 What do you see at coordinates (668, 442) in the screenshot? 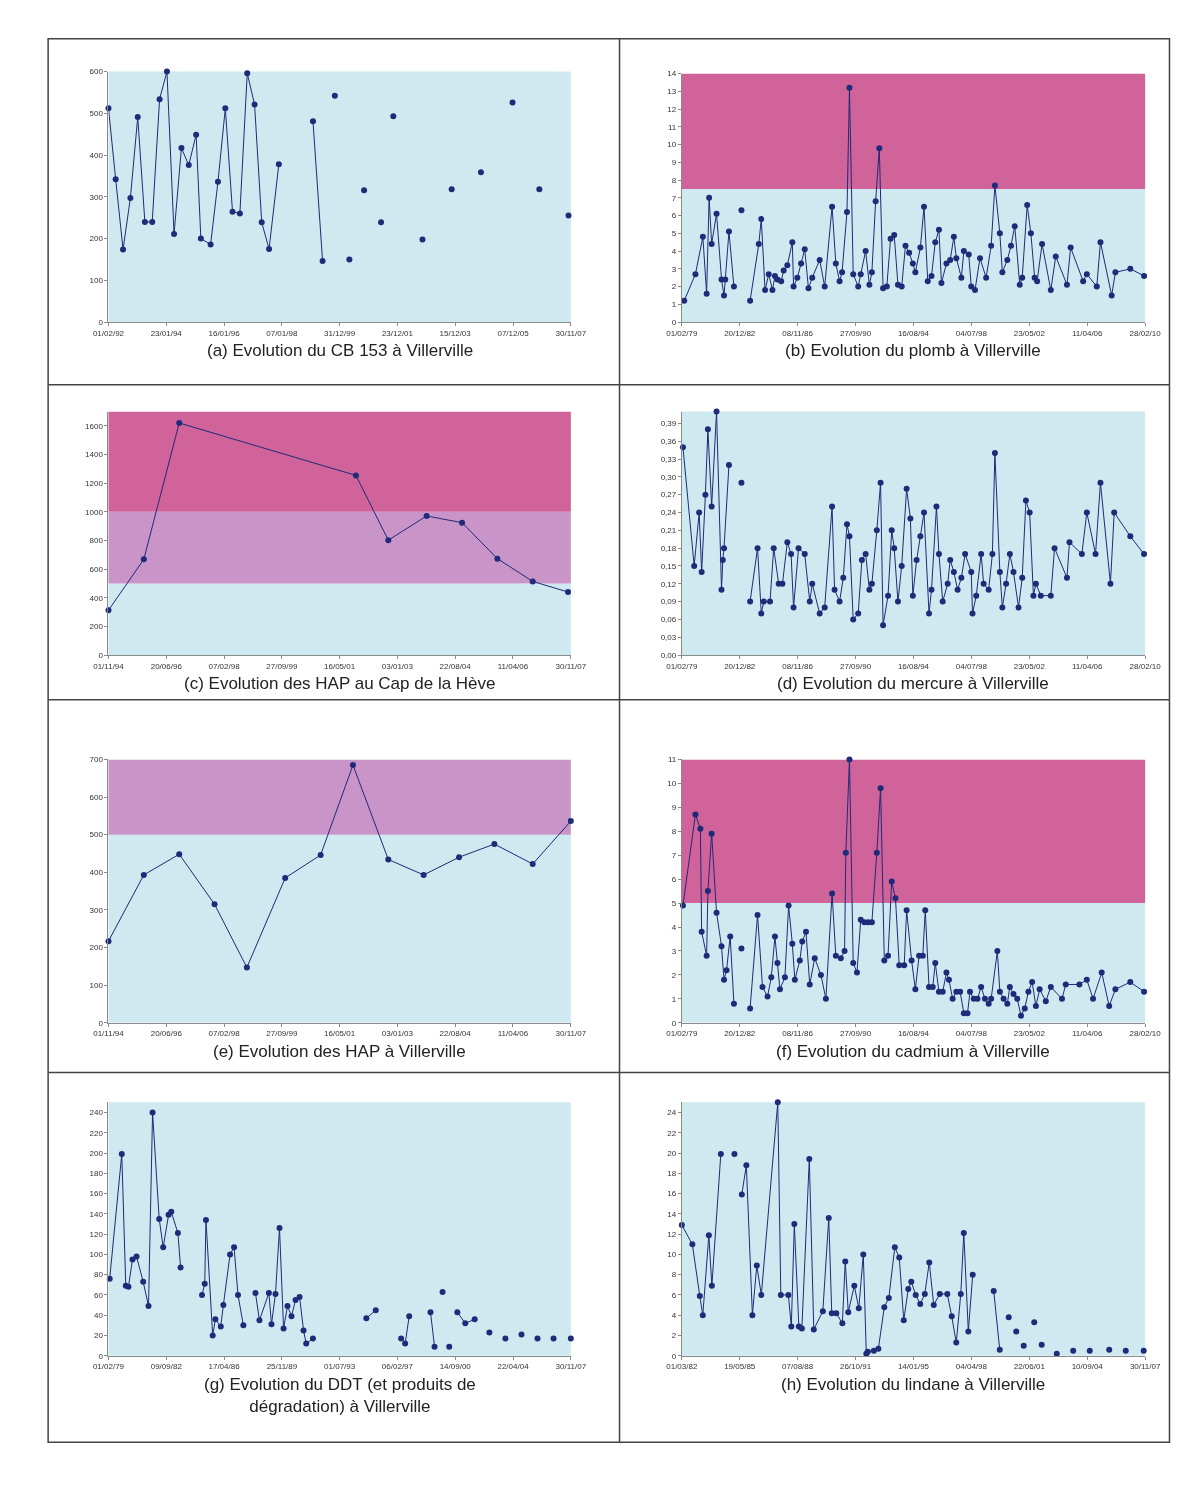
I see `y-tick-label: 0,36` at bounding box center [668, 442].